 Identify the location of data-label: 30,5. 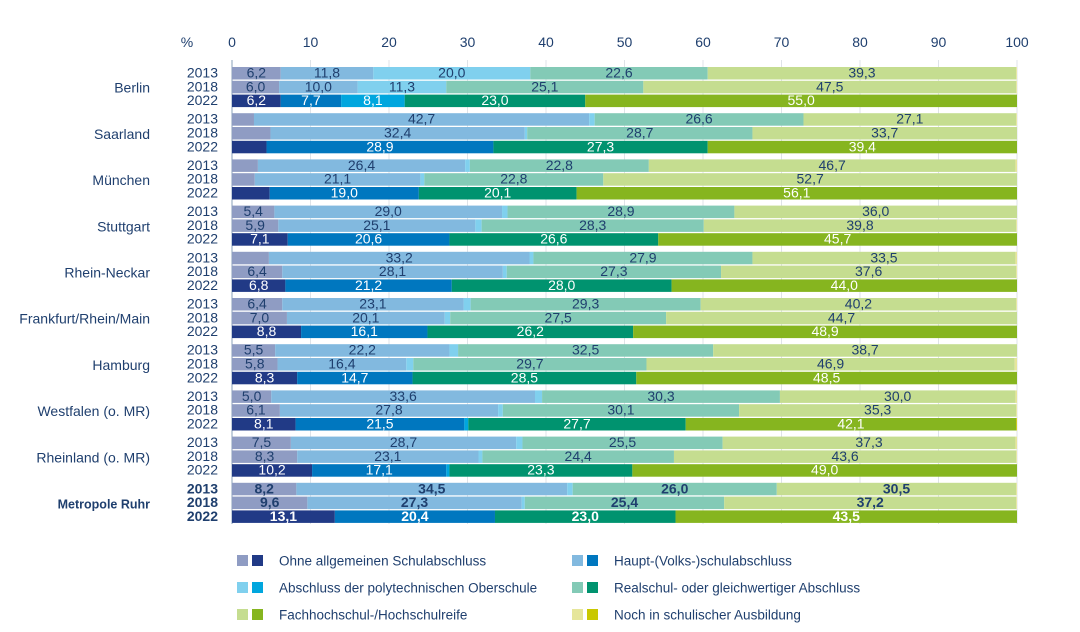
(896, 488).